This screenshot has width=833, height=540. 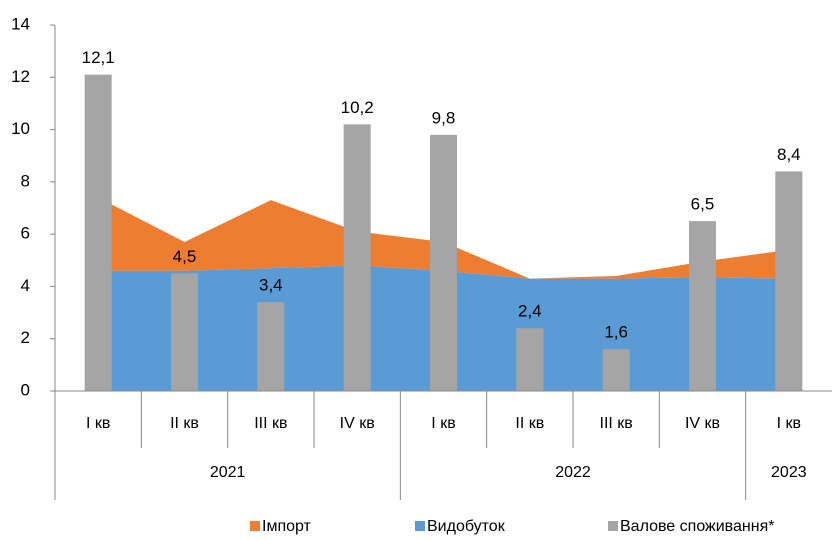 I want to click on group-label: 2021, so click(x=228, y=472).